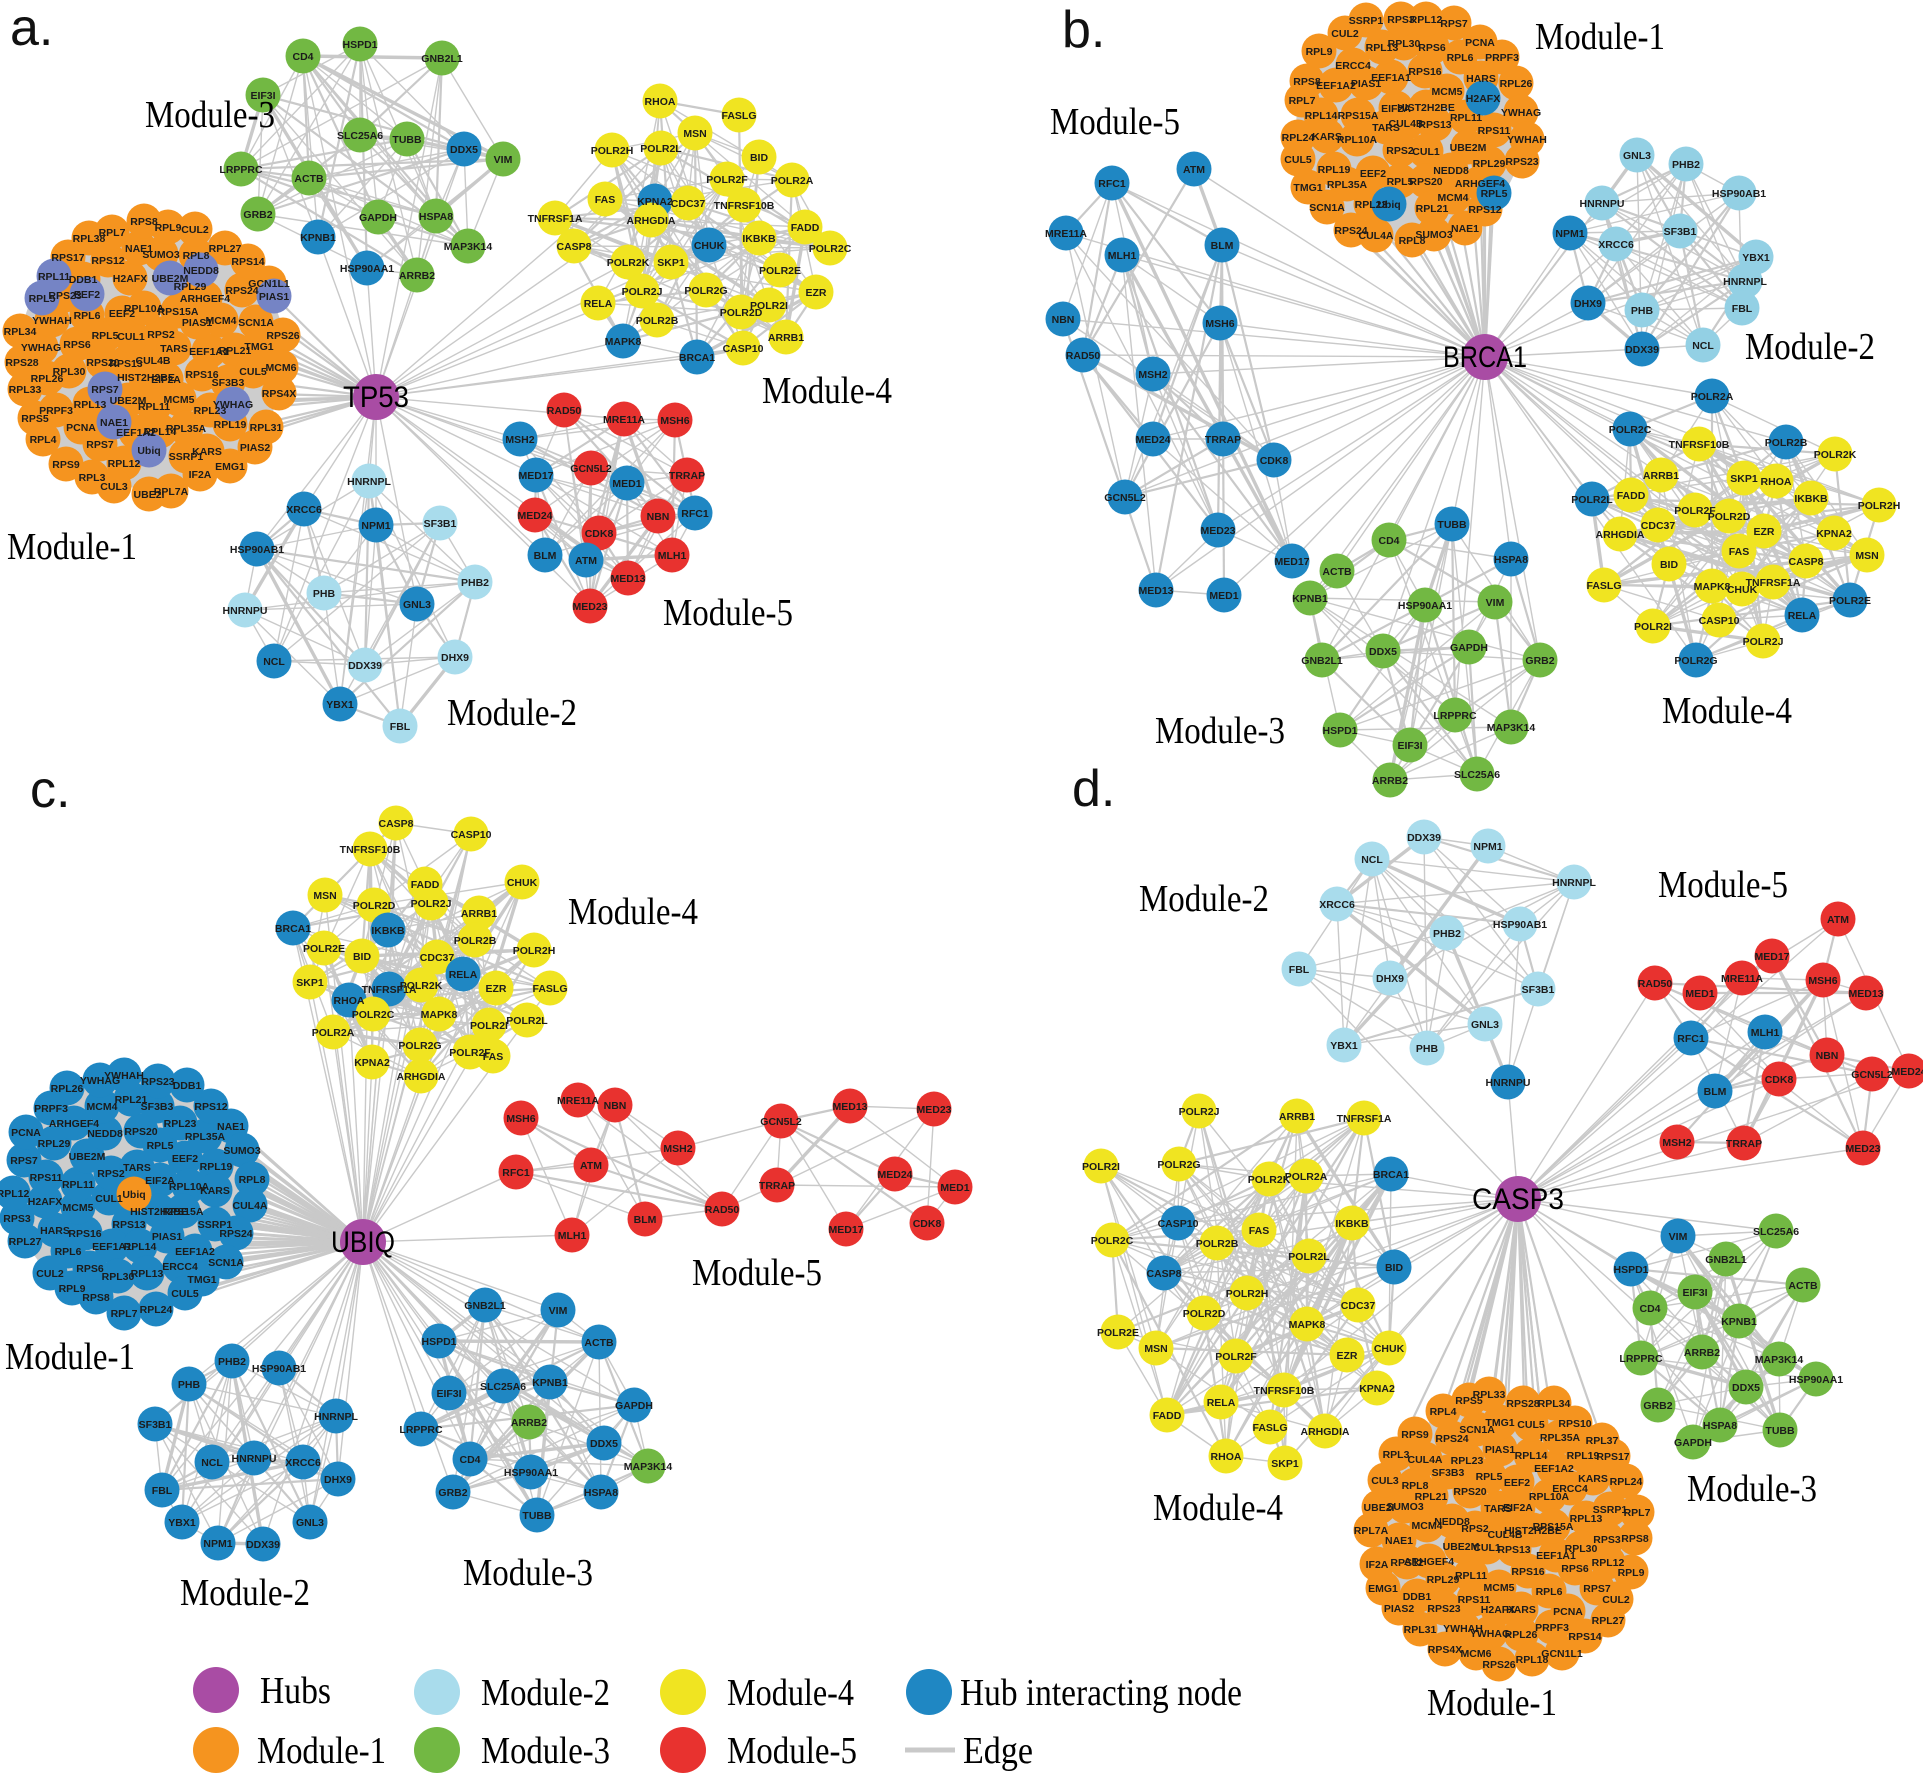 The width and height of the screenshot is (1923, 1780). I want to click on svg-text: RPS12, so click(1484, 210).